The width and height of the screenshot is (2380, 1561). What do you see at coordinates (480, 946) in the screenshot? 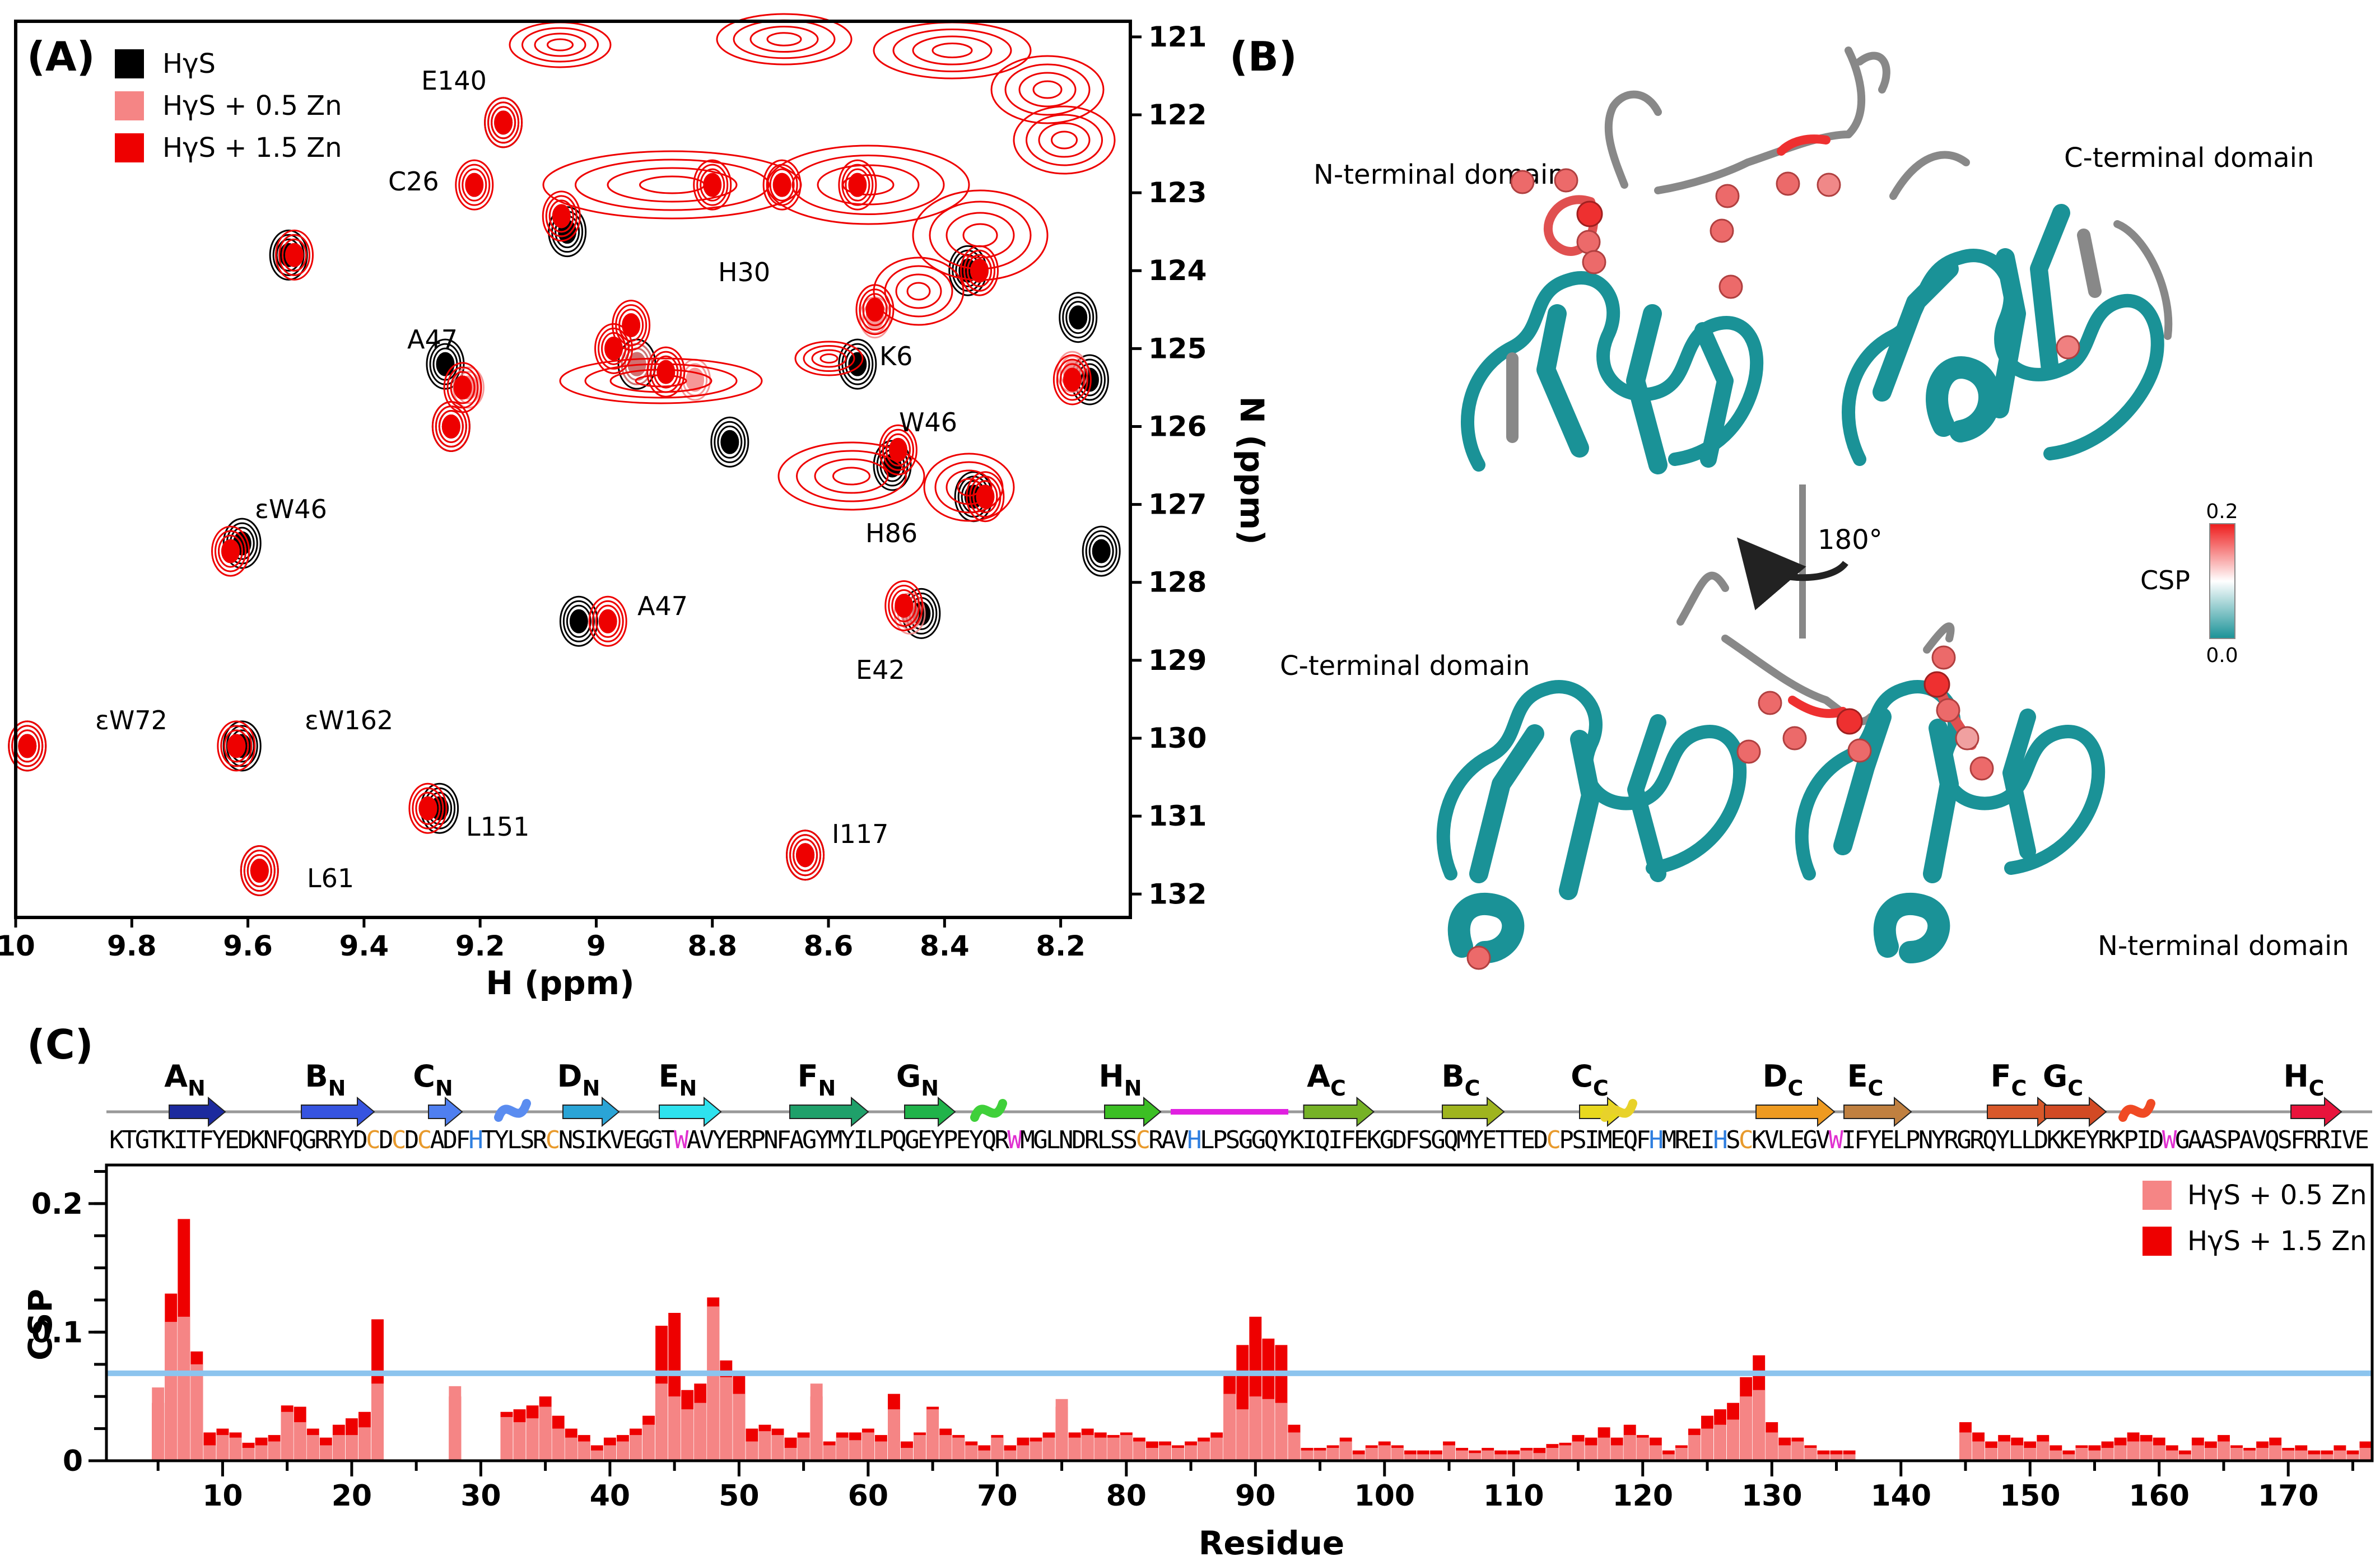
I see `x-tick-label: 9.2` at bounding box center [480, 946].